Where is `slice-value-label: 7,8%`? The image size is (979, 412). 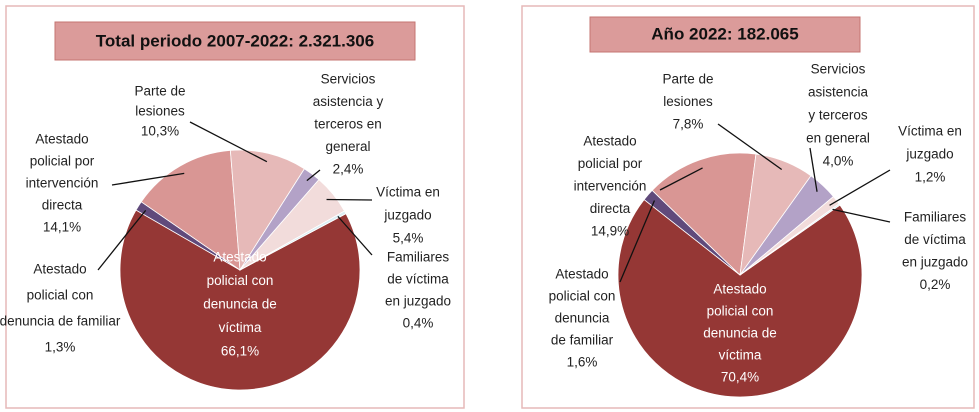
slice-value-label: 7,8% is located at coordinates (688, 124).